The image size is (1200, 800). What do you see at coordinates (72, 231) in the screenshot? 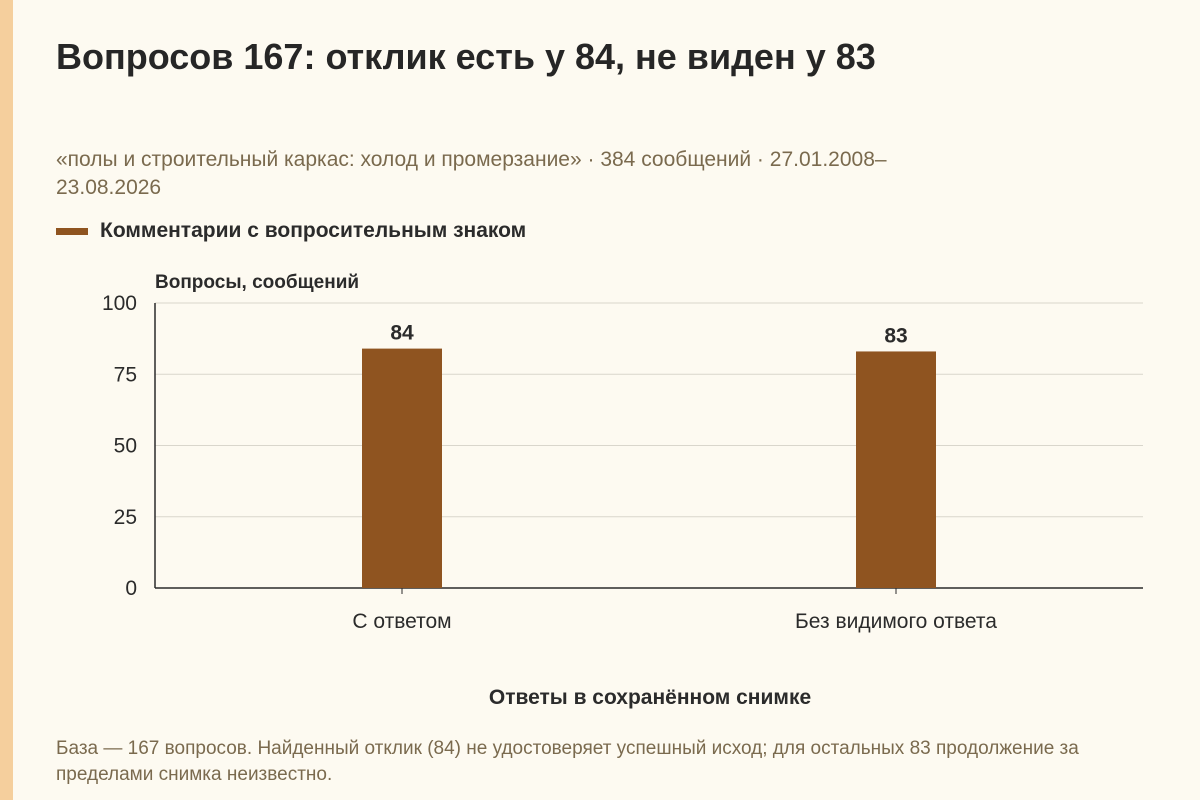
I see `legend-swatch` at bounding box center [72, 231].